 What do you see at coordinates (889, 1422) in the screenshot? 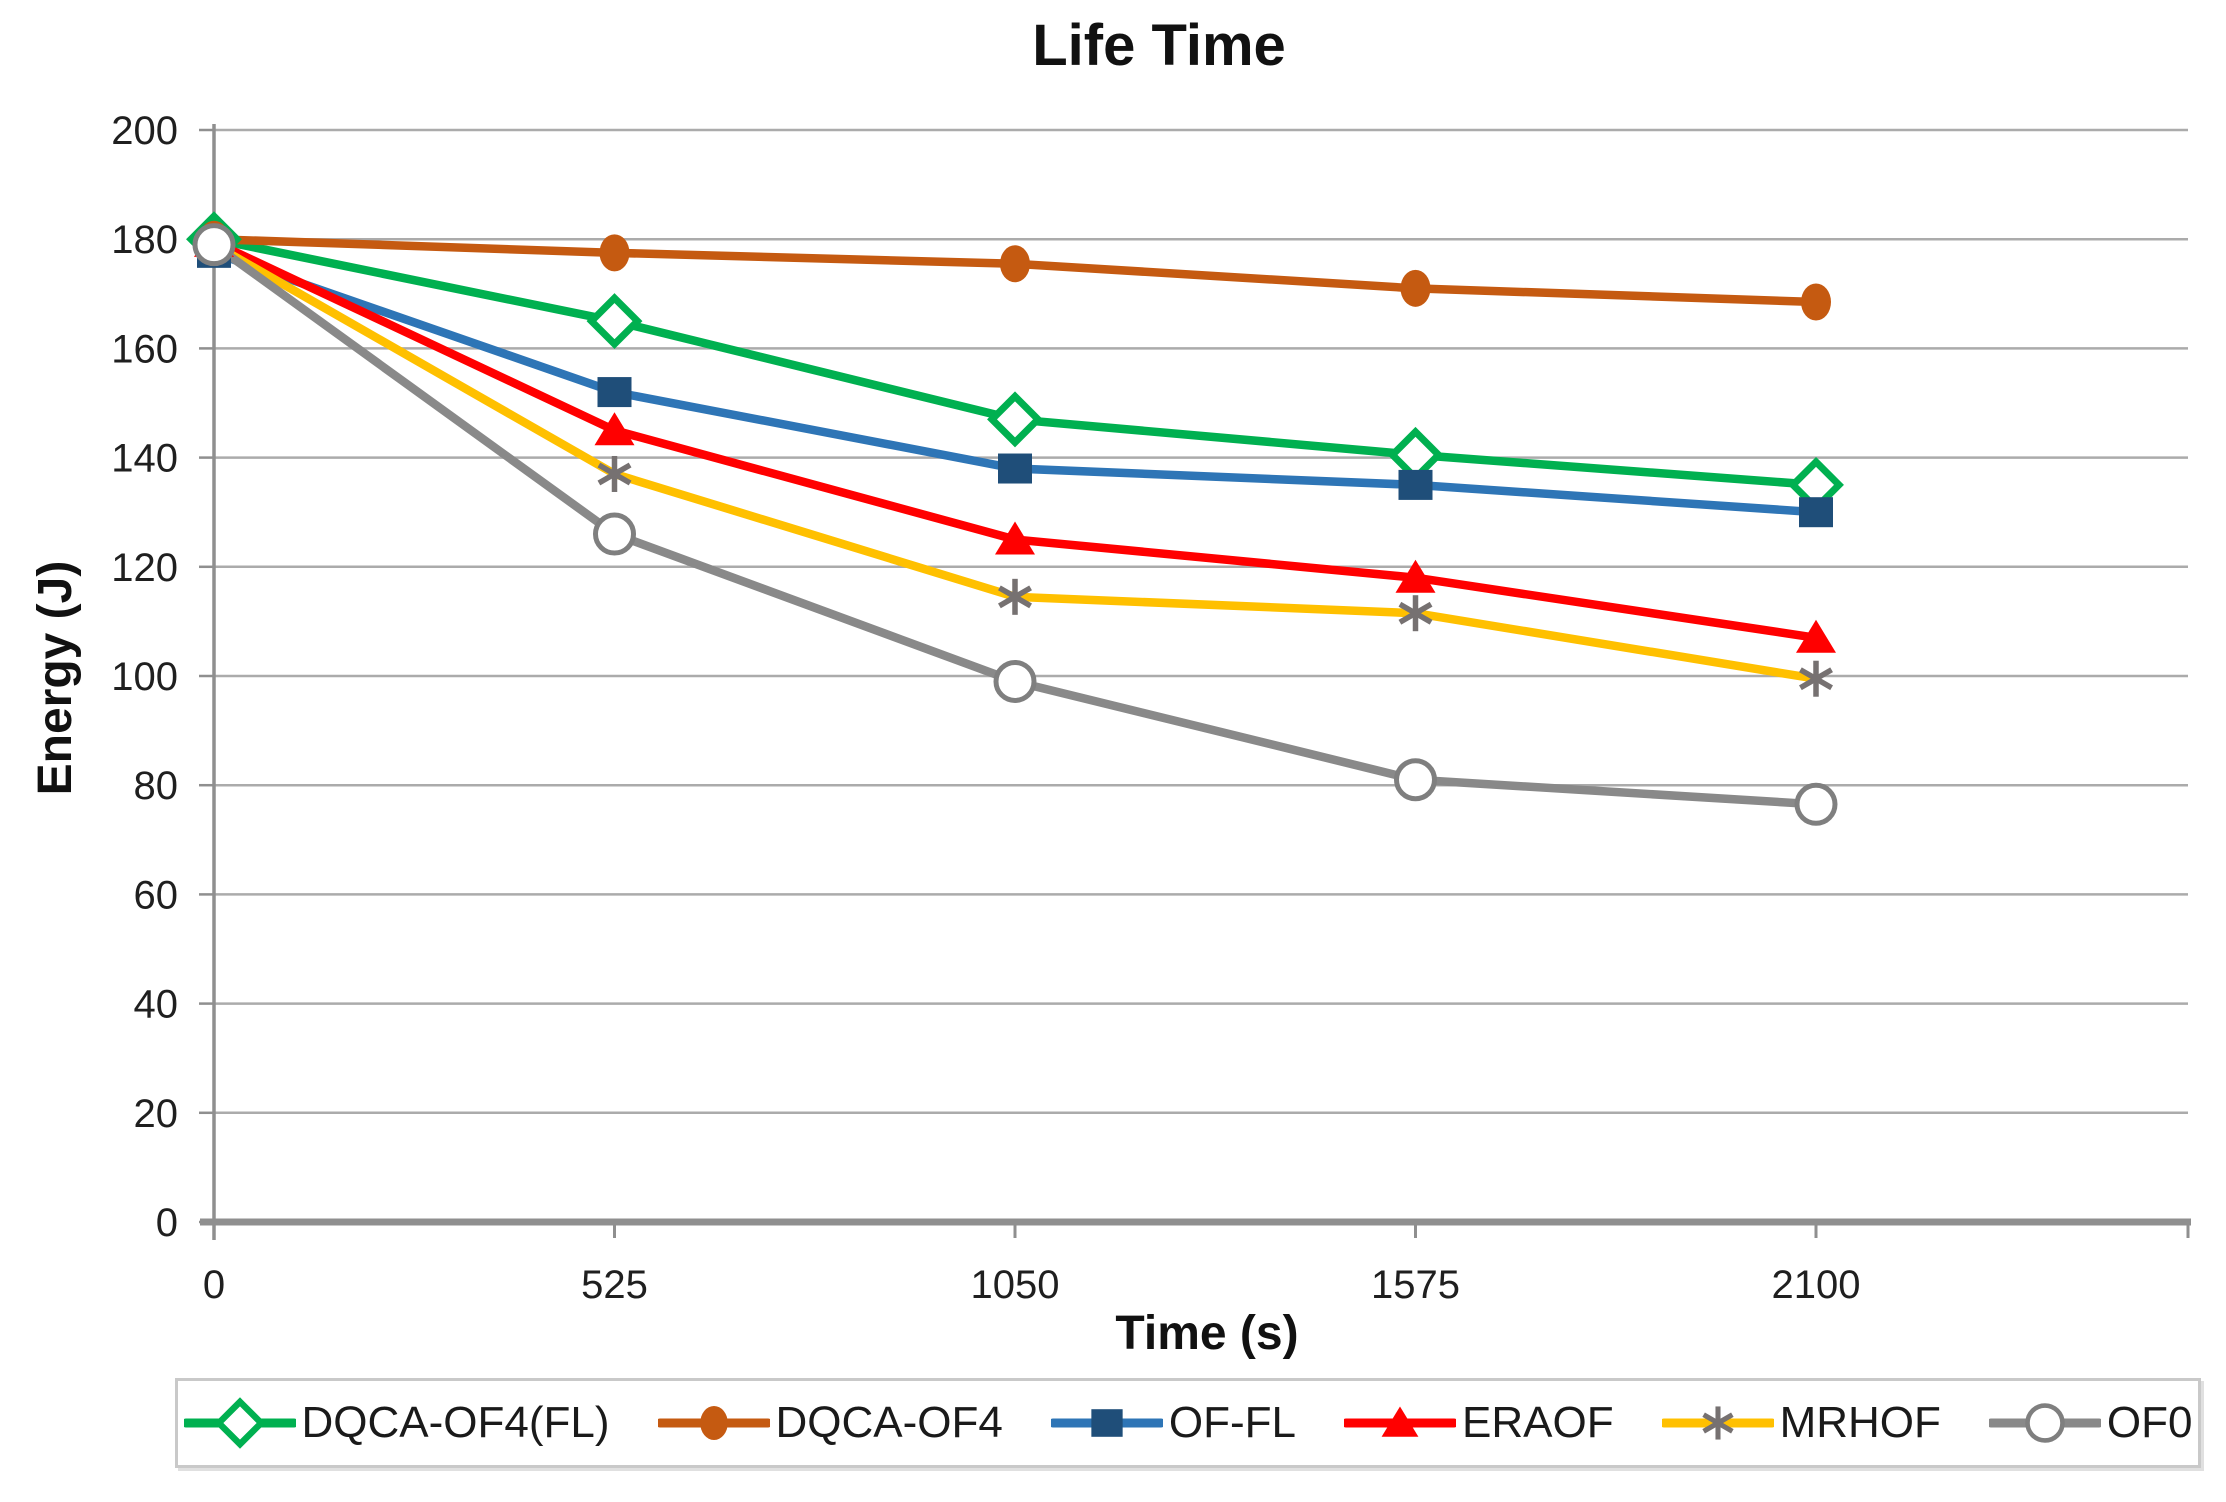
I see `legend-label: DQCA-OF4` at bounding box center [889, 1422].